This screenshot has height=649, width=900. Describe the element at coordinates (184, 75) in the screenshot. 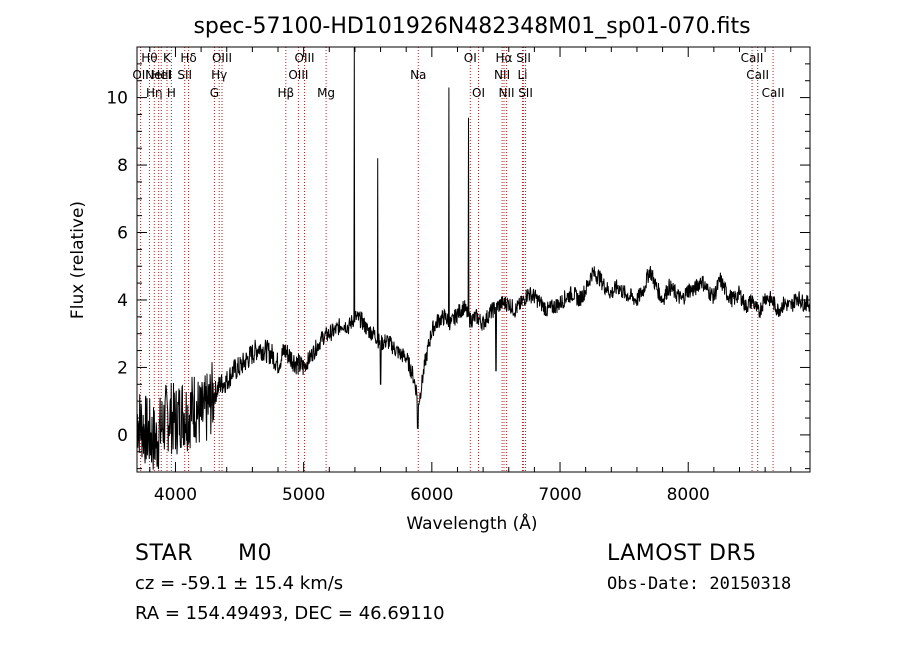

I see `marker-label-7: SII` at that location.